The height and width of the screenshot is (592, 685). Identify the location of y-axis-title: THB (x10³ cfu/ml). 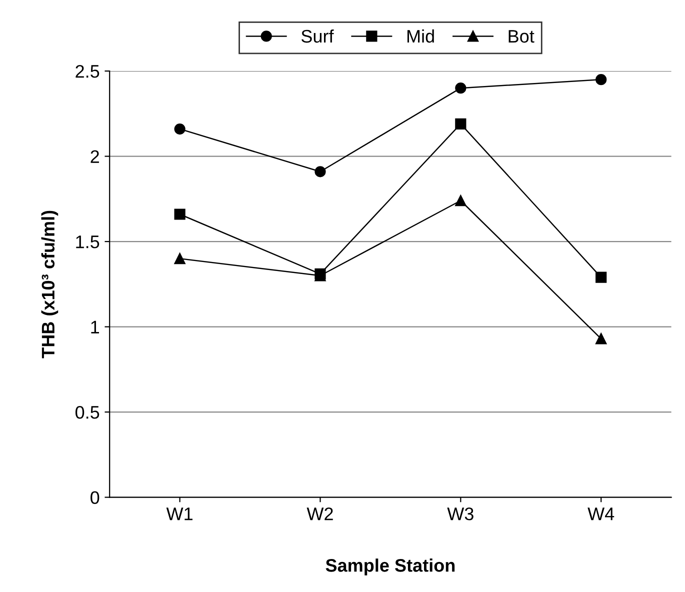
(49, 284).